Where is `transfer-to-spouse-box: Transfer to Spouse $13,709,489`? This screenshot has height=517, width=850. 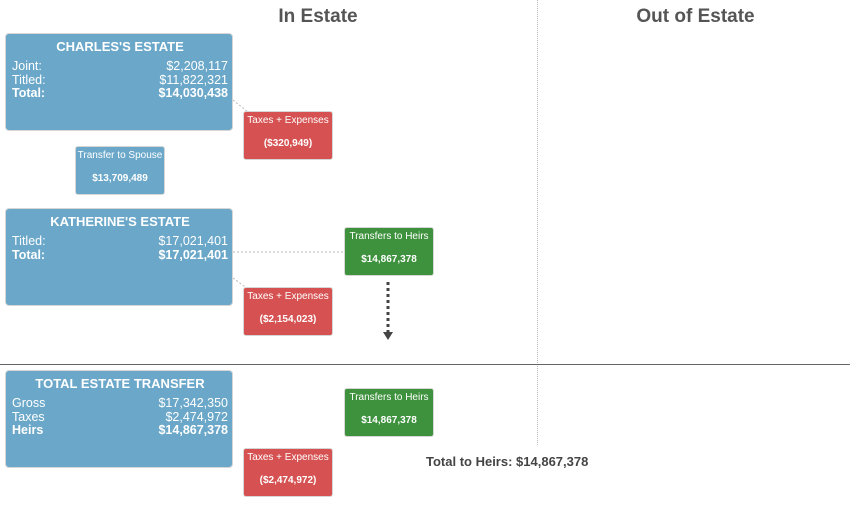
transfer-to-spouse-box: Transfer to Spouse $13,709,489 is located at coordinates (120, 170).